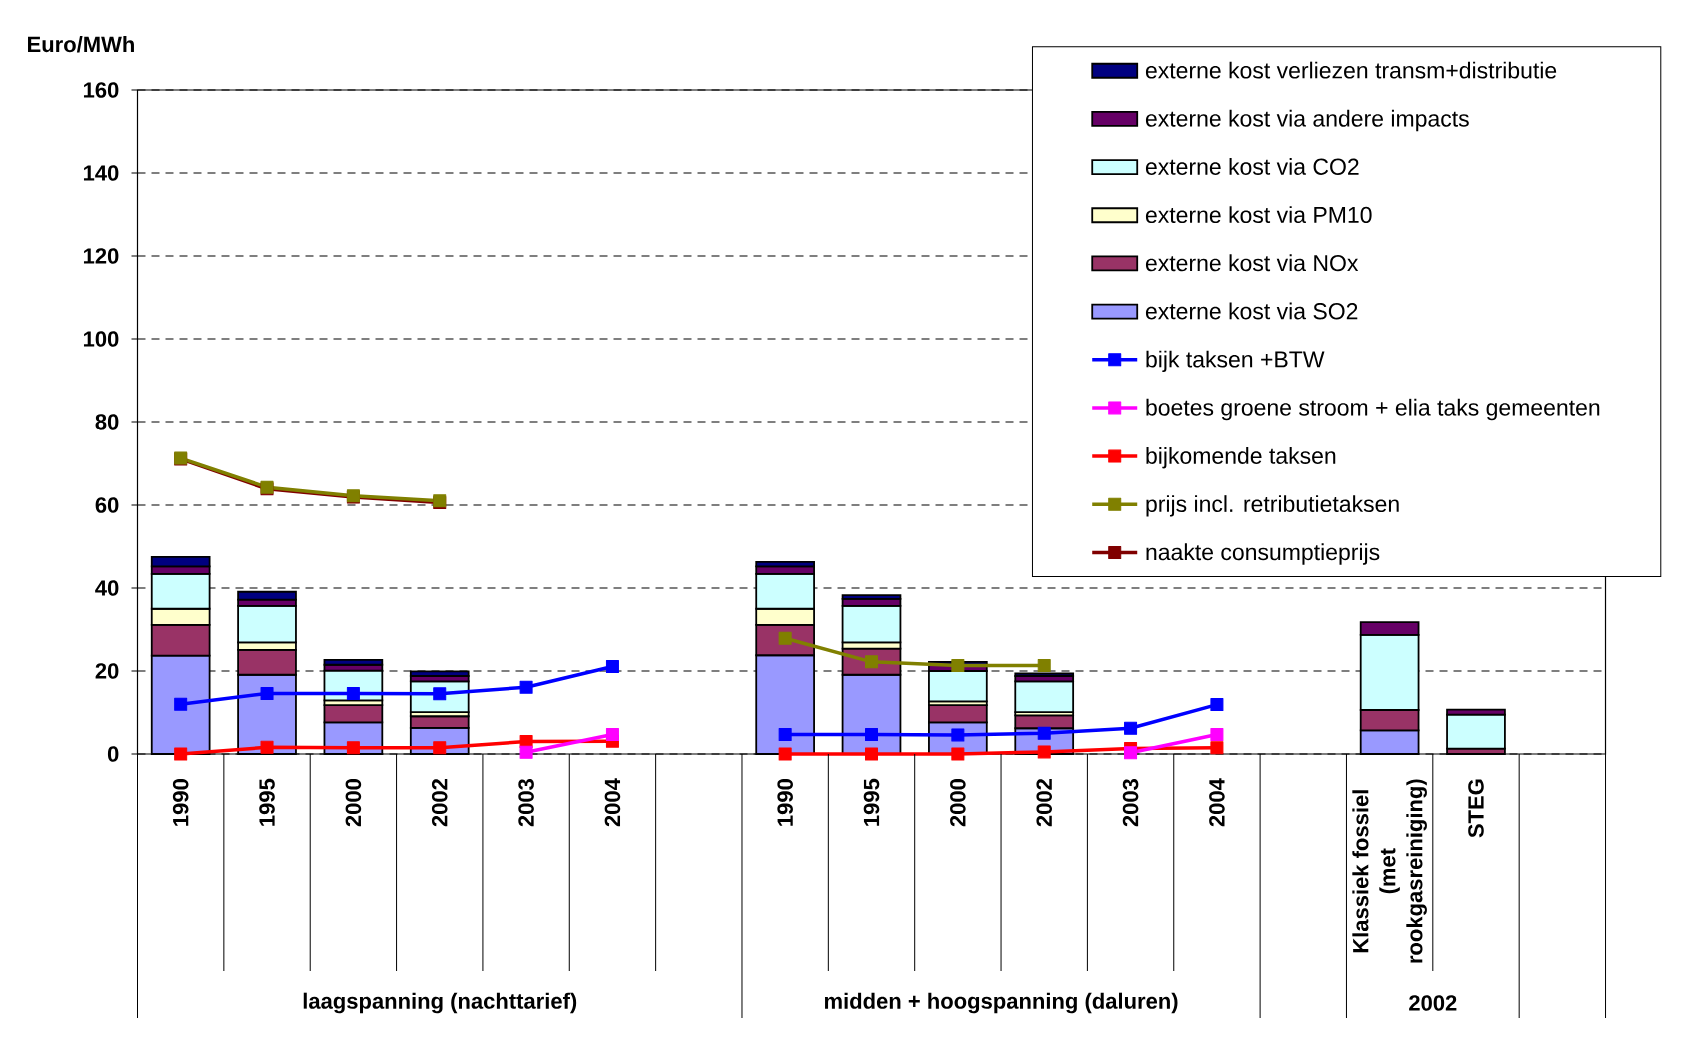 Image resolution: width=1683 pixels, height=1049 pixels. What do you see at coordinates (1258, 215) in the screenshot?
I see `legend-label: externe kost via PM10` at bounding box center [1258, 215].